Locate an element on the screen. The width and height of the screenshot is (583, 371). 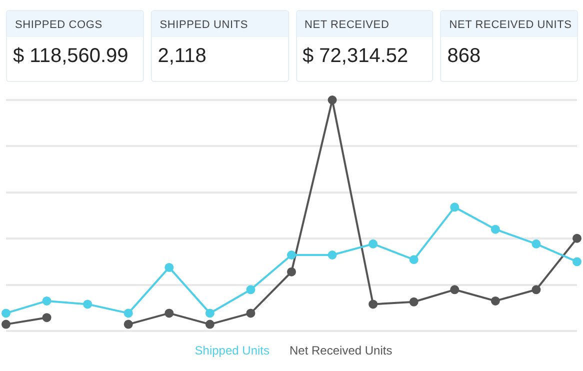
text: Shipped Units is located at coordinates (232, 350).